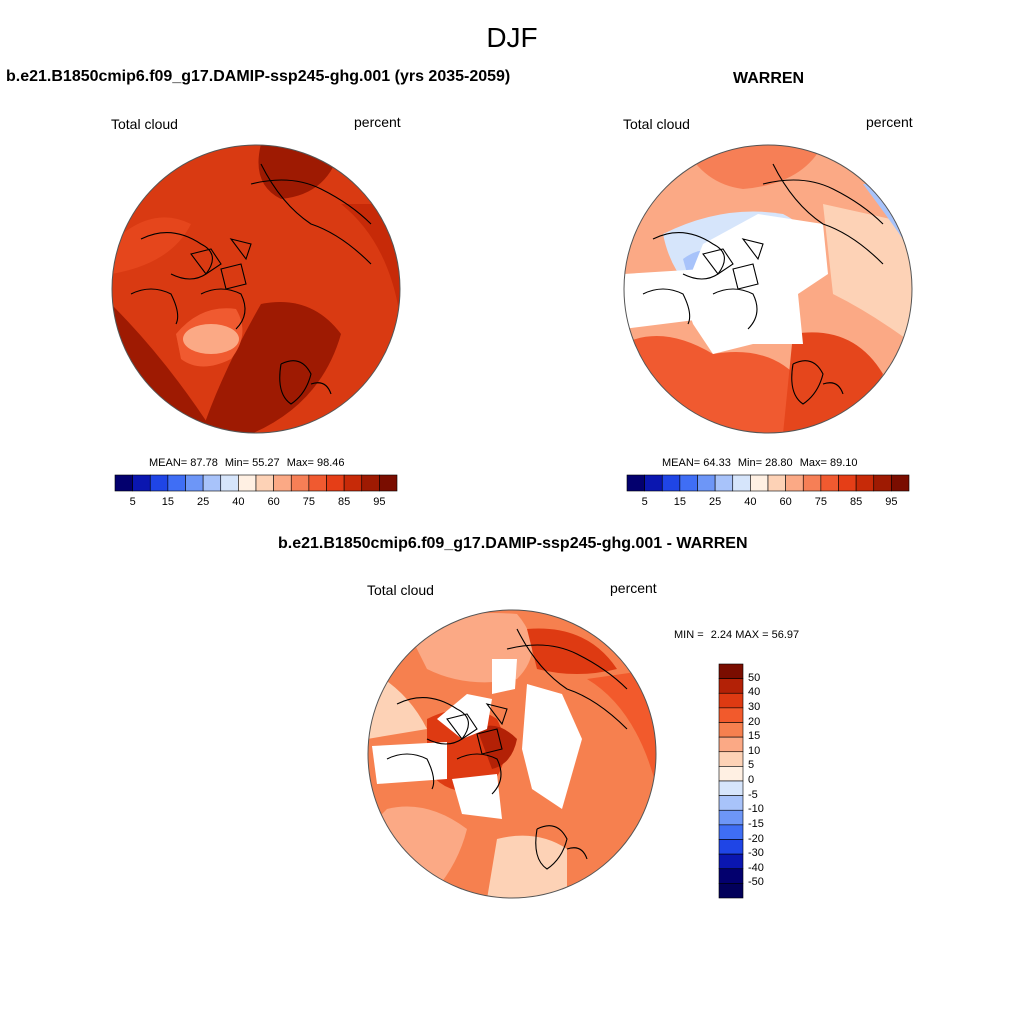 The width and height of the screenshot is (1024, 1024). What do you see at coordinates (753, 794) in the screenshot?
I see `colorbar-tick-label: -5` at bounding box center [753, 794].